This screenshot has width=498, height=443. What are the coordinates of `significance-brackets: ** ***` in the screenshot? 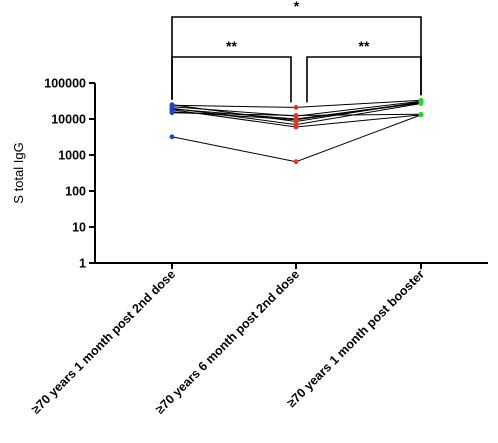 It's located at (296, 51).